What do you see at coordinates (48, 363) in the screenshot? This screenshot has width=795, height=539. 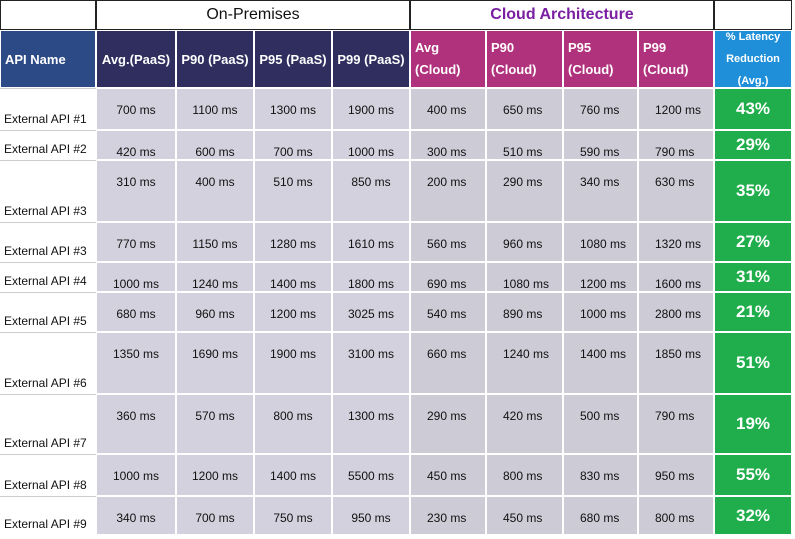 I see `api-name: External API #6` at bounding box center [48, 363].